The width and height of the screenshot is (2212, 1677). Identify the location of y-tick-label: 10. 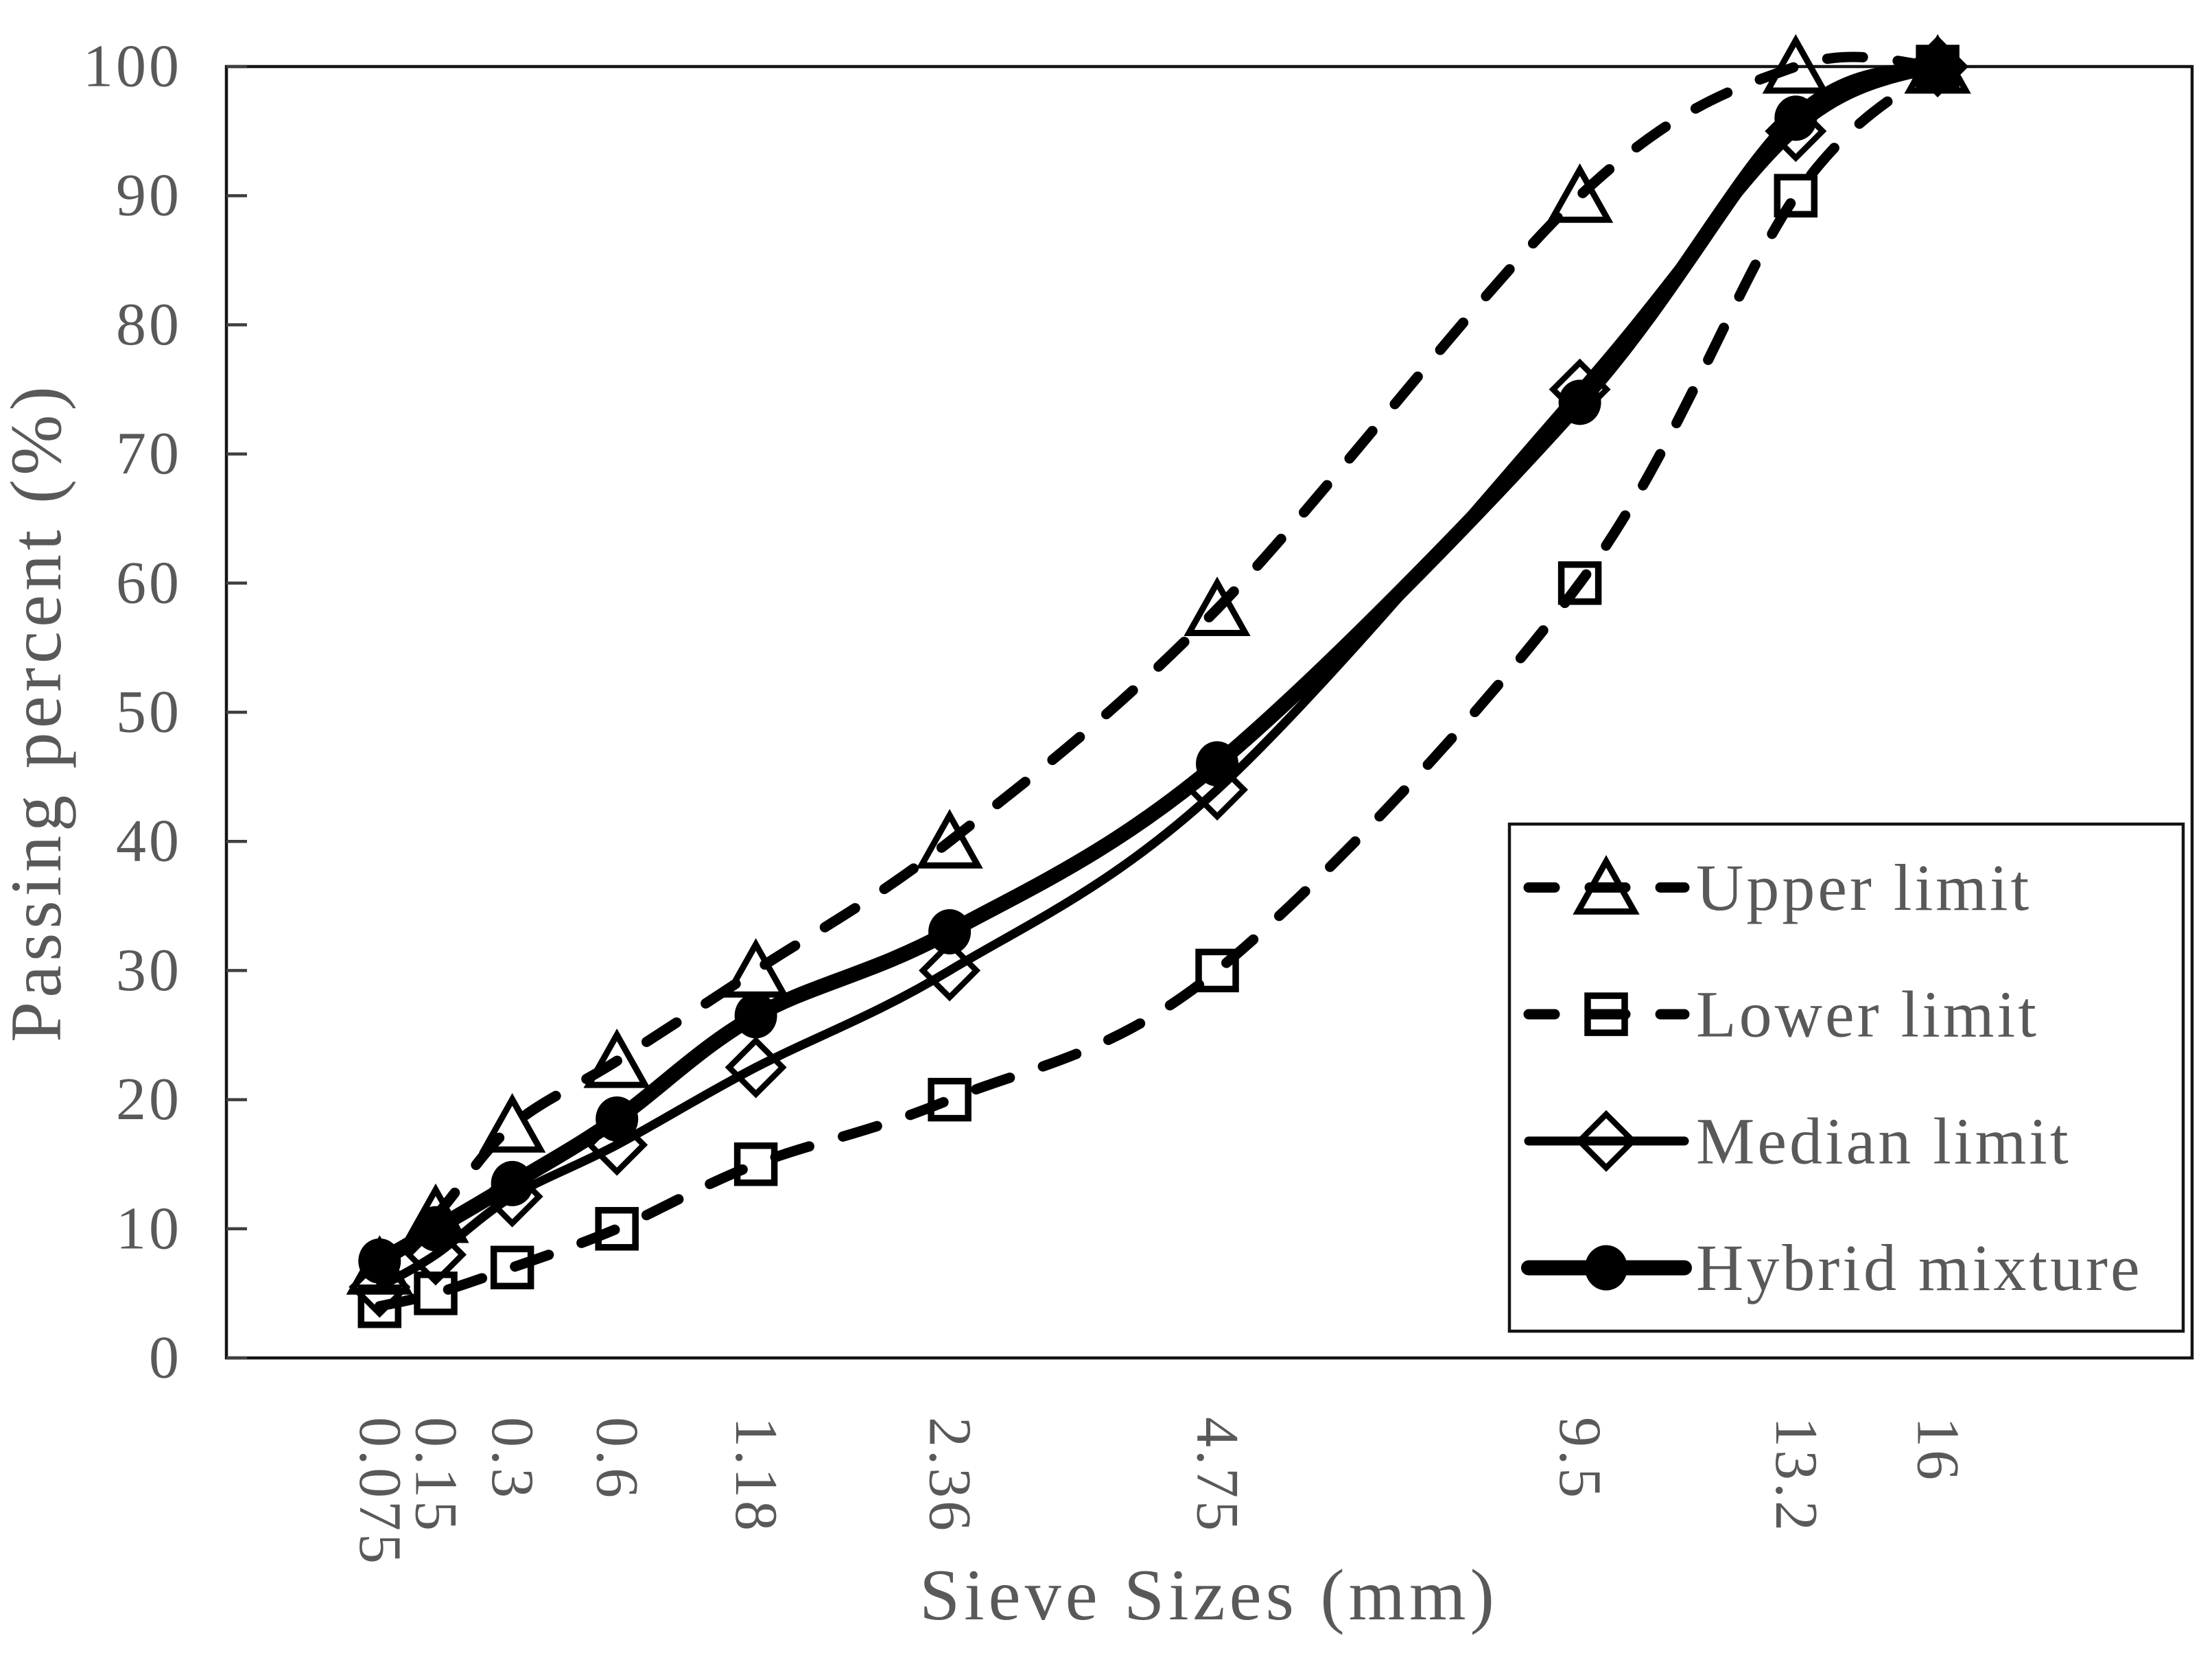
(149, 1228).